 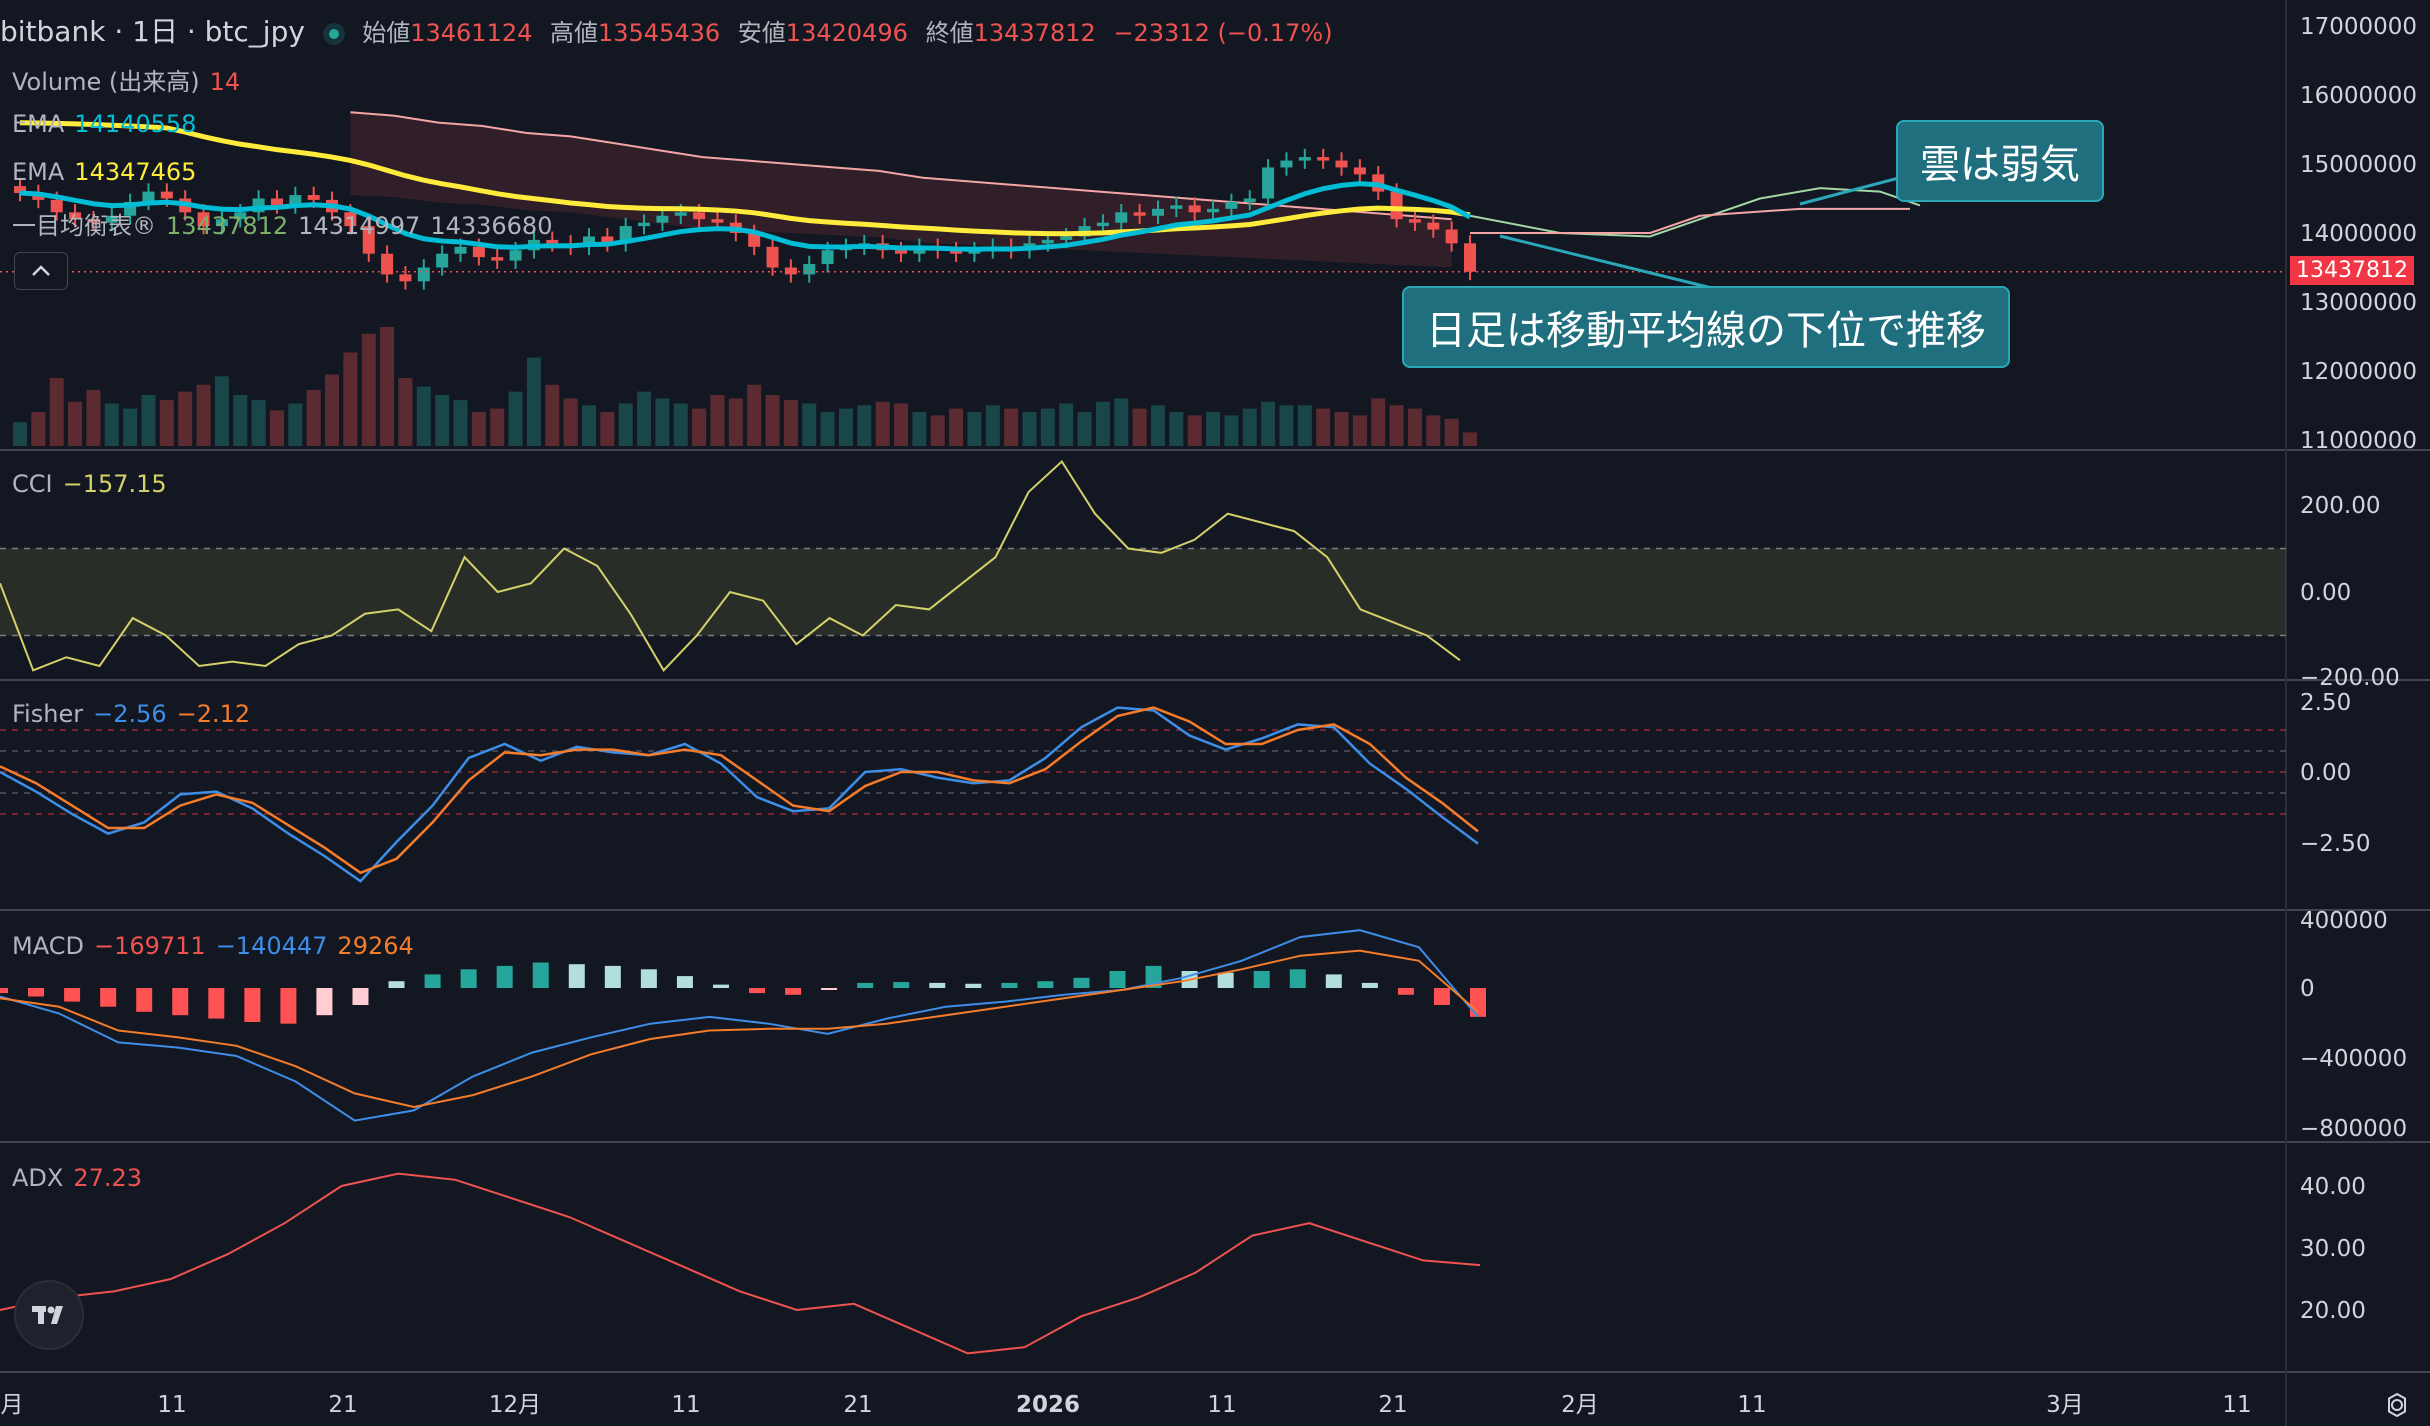 What do you see at coordinates (82, 1178) in the screenshot?
I see `adx-legend: ADX 27.23` at bounding box center [82, 1178].